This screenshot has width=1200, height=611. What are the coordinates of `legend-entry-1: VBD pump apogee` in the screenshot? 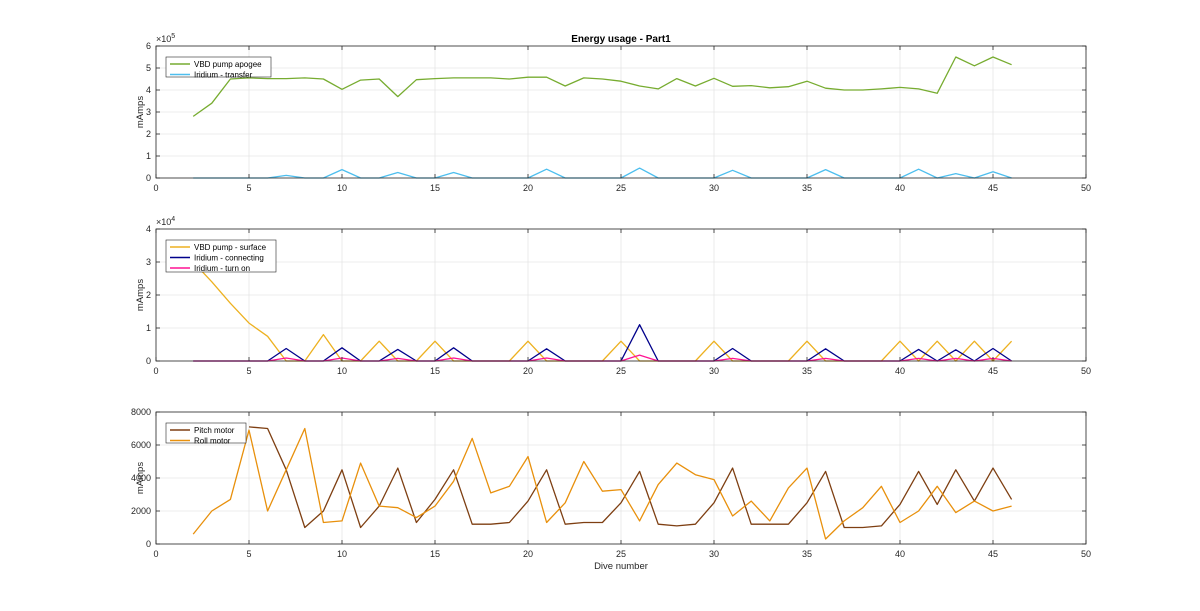 It's located at (228, 64).